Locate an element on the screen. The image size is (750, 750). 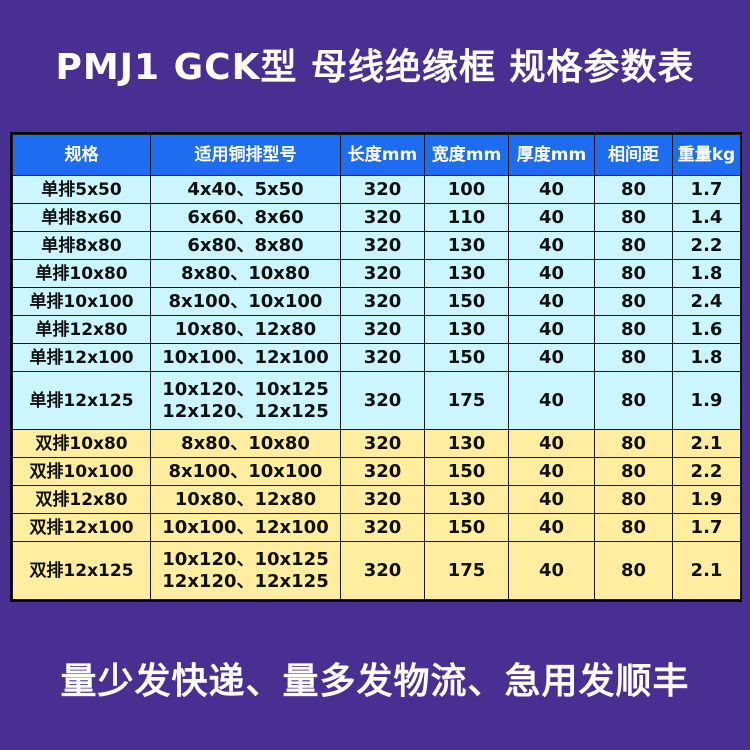
cell-spec: 单排12x80 is located at coordinates (81, 329).